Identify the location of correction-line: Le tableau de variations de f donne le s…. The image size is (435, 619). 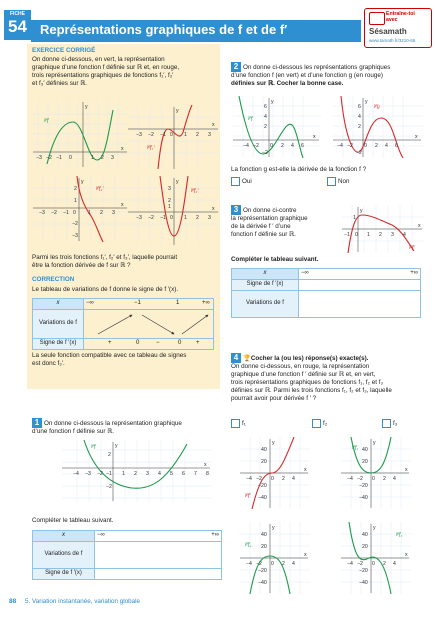
(105, 289).